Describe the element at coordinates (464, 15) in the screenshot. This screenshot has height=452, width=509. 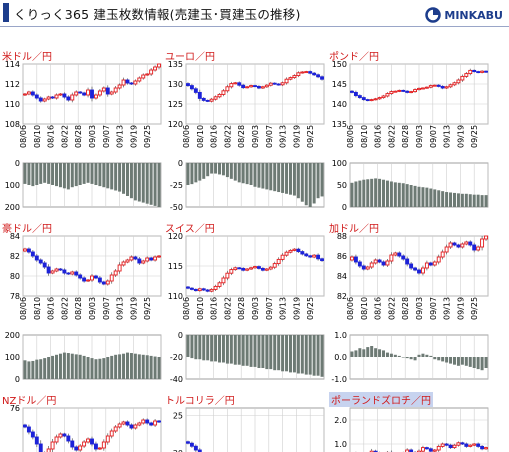
I see `minkabu-logo: MINKABU` at that location.